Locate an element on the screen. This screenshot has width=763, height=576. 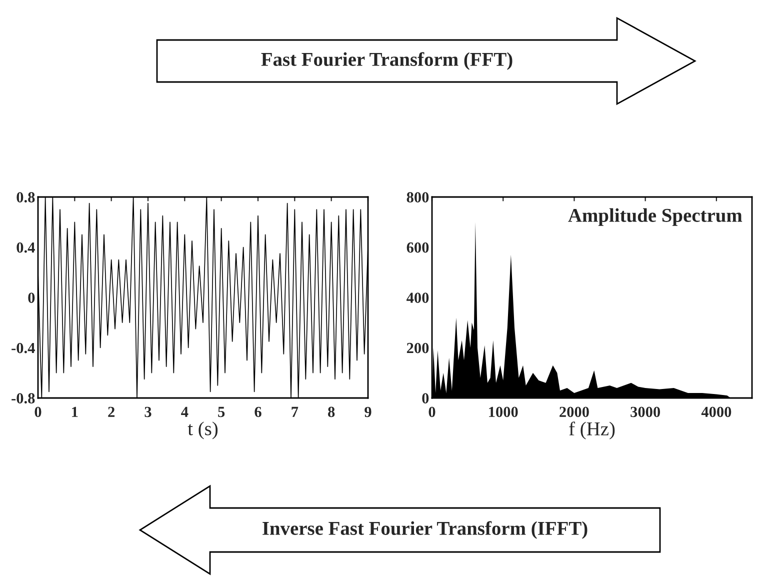
x-tick-label: 8 is located at coordinates (331, 412).